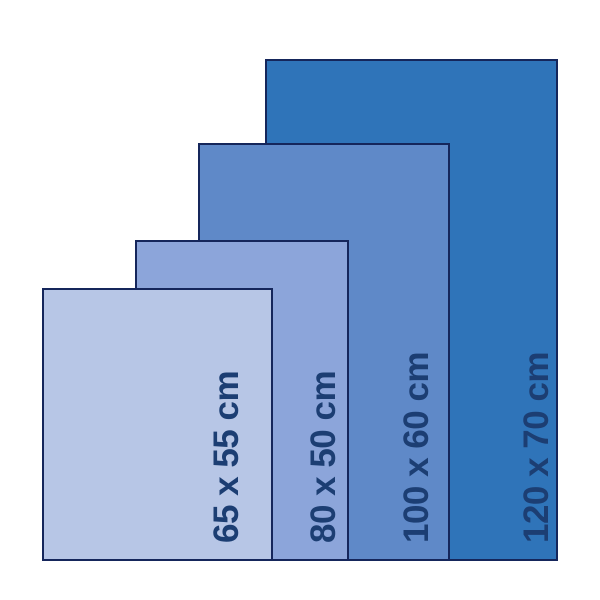 This screenshot has width=600, height=600. Describe the element at coordinates (536, 447) in the screenshot. I see `size-label-120x70cm: 120 x 70 cm` at that location.